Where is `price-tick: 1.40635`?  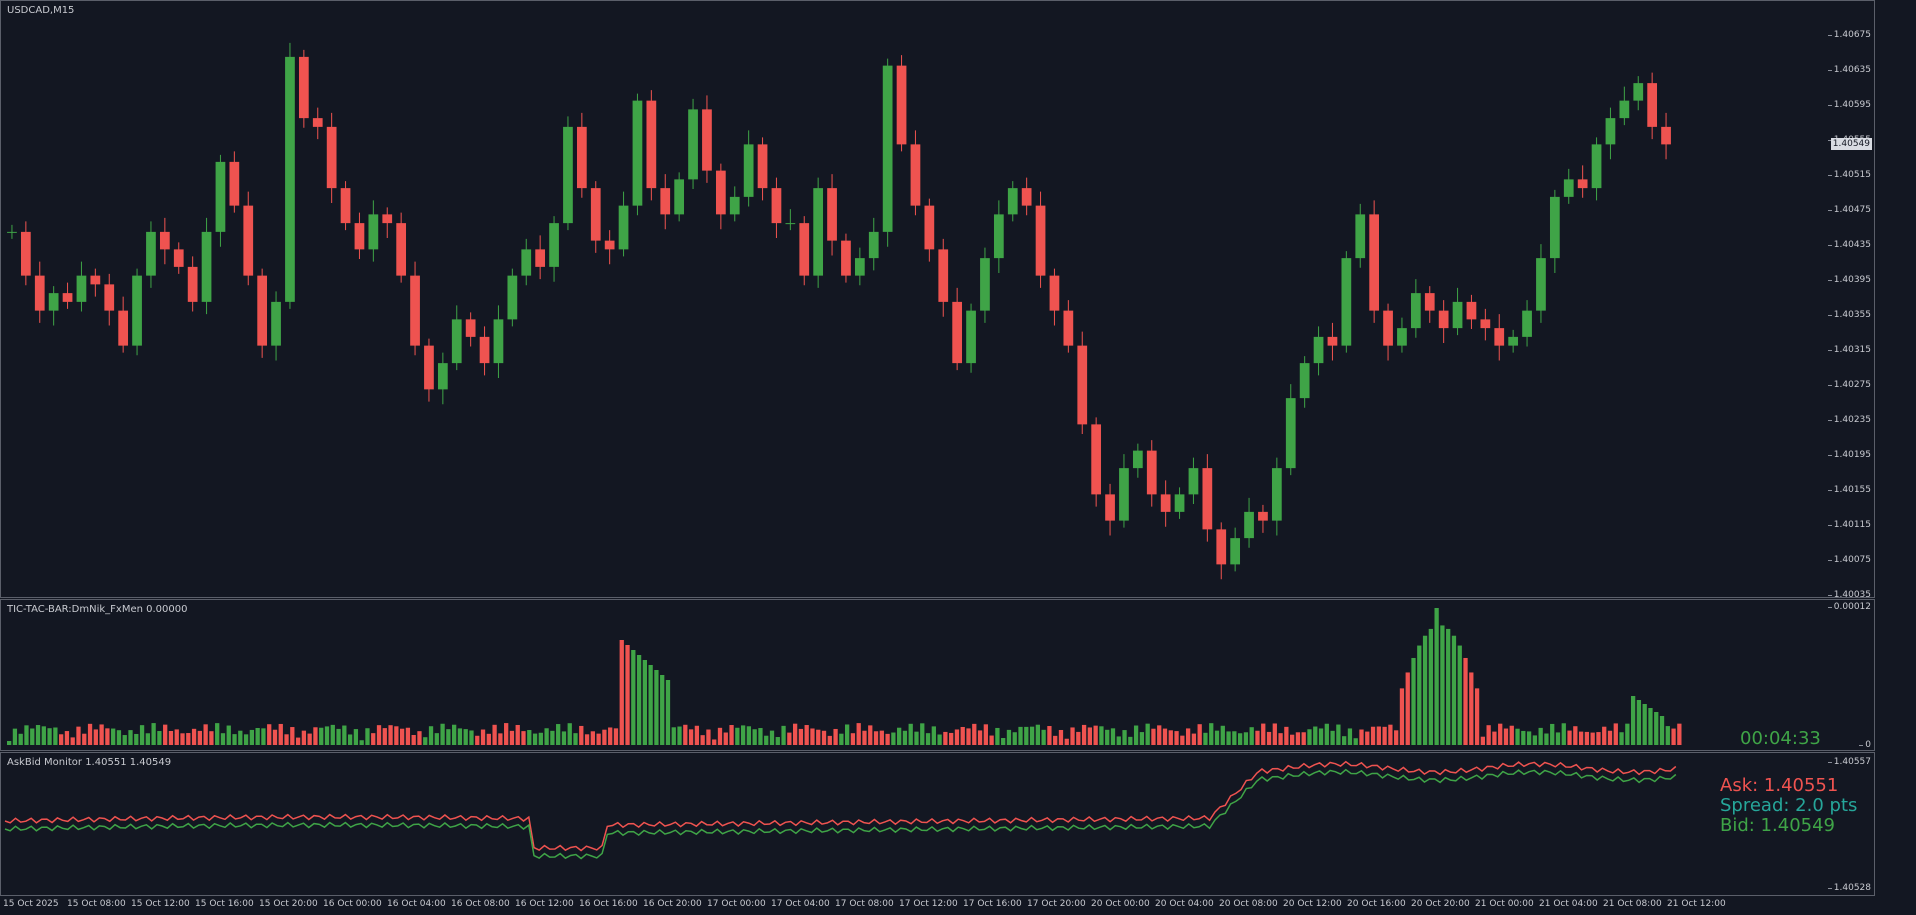
price-tick: 1.40635 is located at coordinates (1849, 70).